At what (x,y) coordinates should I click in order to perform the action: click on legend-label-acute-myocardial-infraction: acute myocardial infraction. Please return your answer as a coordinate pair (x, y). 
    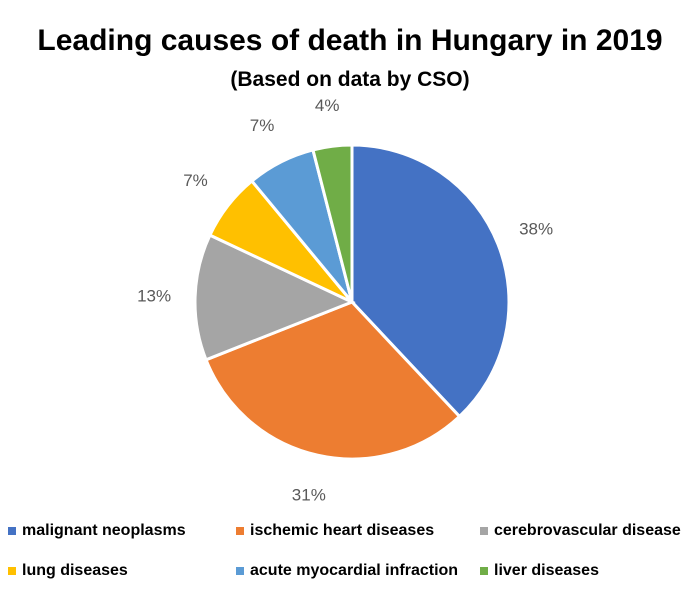
    Looking at the image, I should click on (354, 570).